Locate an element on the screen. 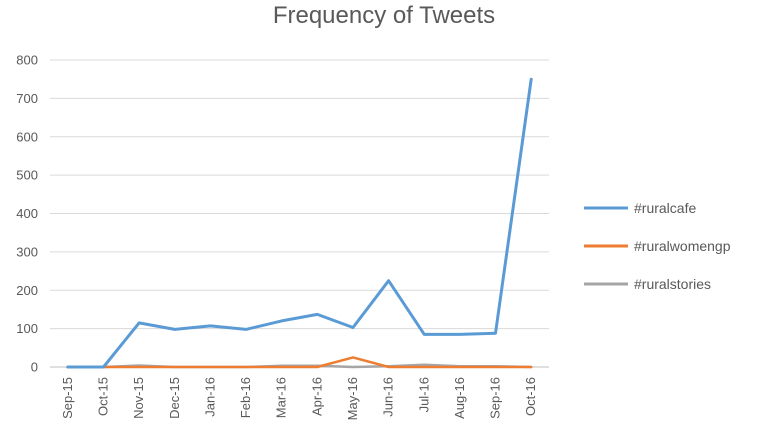 The height and width of the screenshot is (443, 768). y-axis-ticks: 0 100 200 300 400 500 600 700 800 is located at coordinates (27, 214).